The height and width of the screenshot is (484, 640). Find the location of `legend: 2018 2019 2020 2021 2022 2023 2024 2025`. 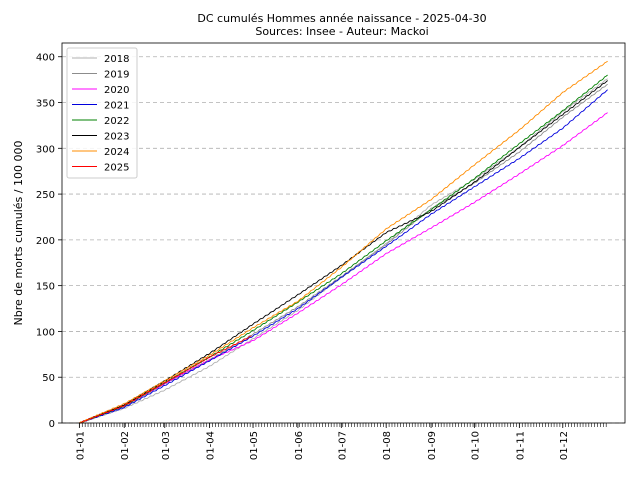

legend: 2018 2019 2020 2021 2022 2023 2024 2025 is located at coordinates (102, 113).